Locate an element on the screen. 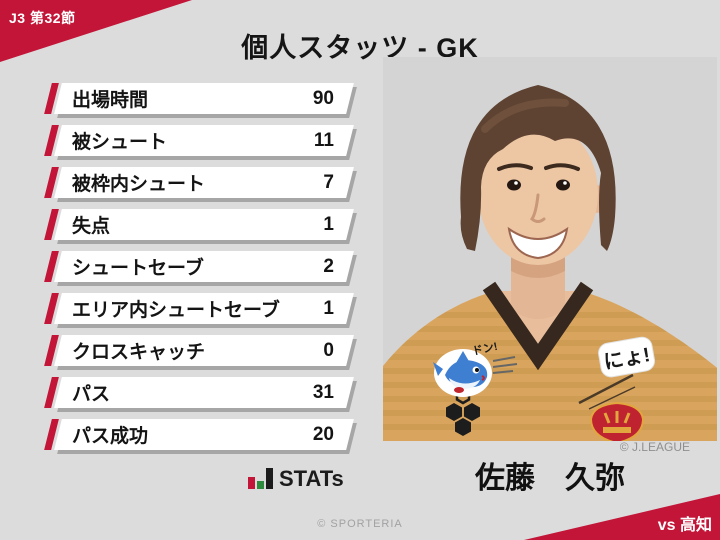 The width and height of the screenshot is (720, 540). stat-row: パス成功 20 is located at coordinates (199, 434).